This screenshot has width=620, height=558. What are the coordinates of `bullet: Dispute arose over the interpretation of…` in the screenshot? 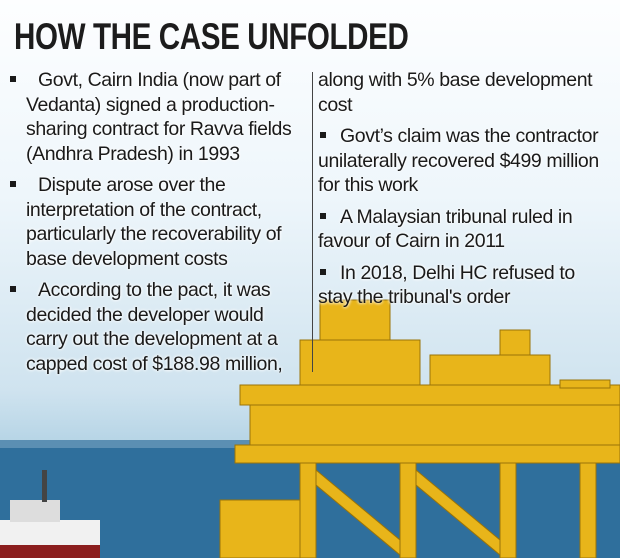 It's located at (158, 222).